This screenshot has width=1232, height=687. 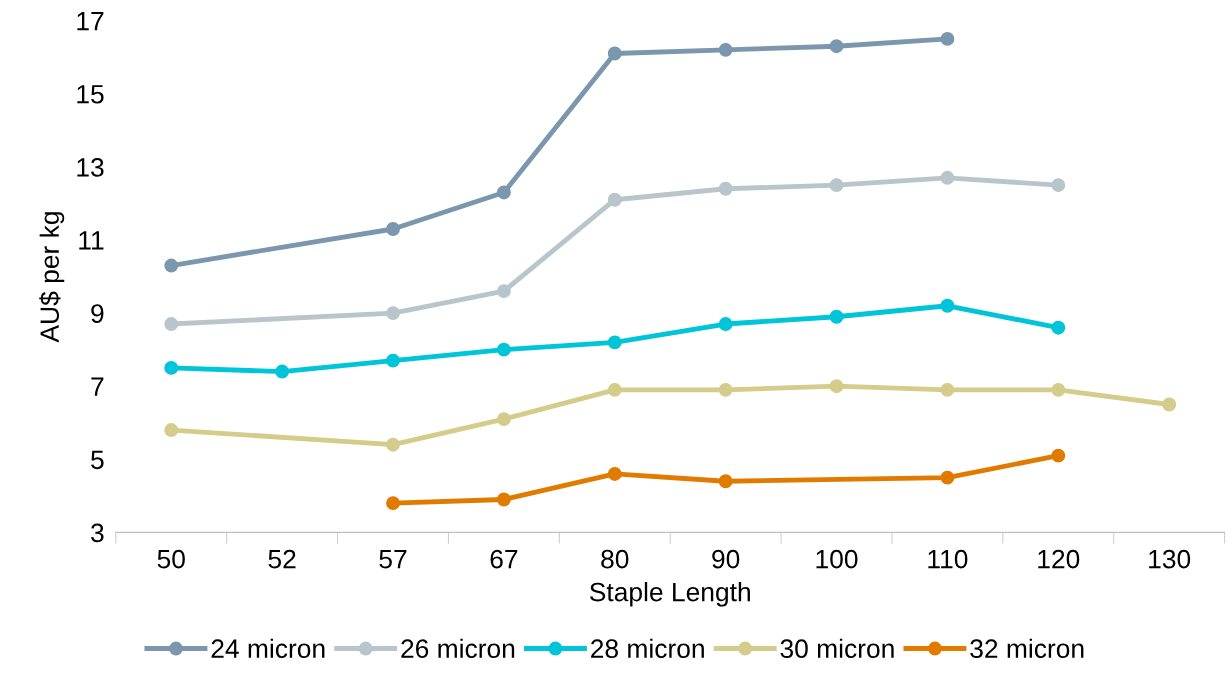 What do you see at coordinates (393, 559) in the screenshot?
I see `x-tick-label: 57` at bounding box center [393, 559].